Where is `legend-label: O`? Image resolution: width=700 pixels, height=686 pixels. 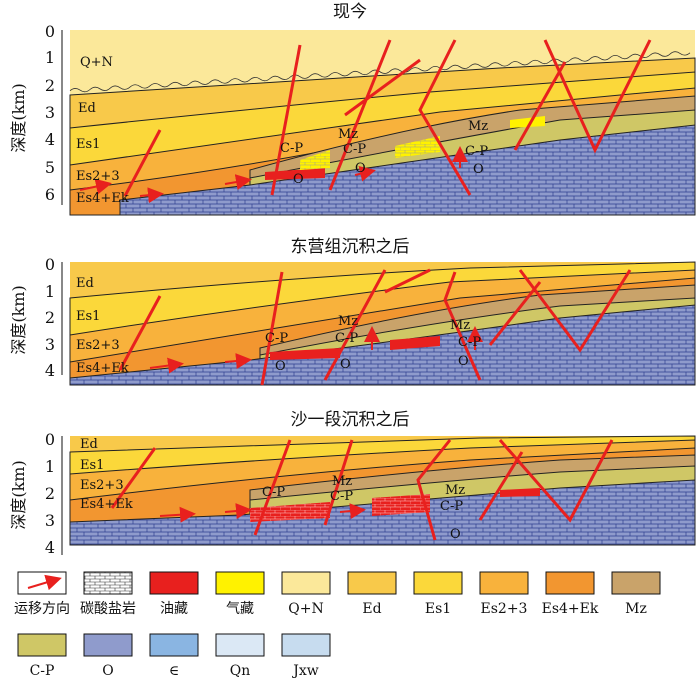
legend-label: O is located at coordinates (107, 671).